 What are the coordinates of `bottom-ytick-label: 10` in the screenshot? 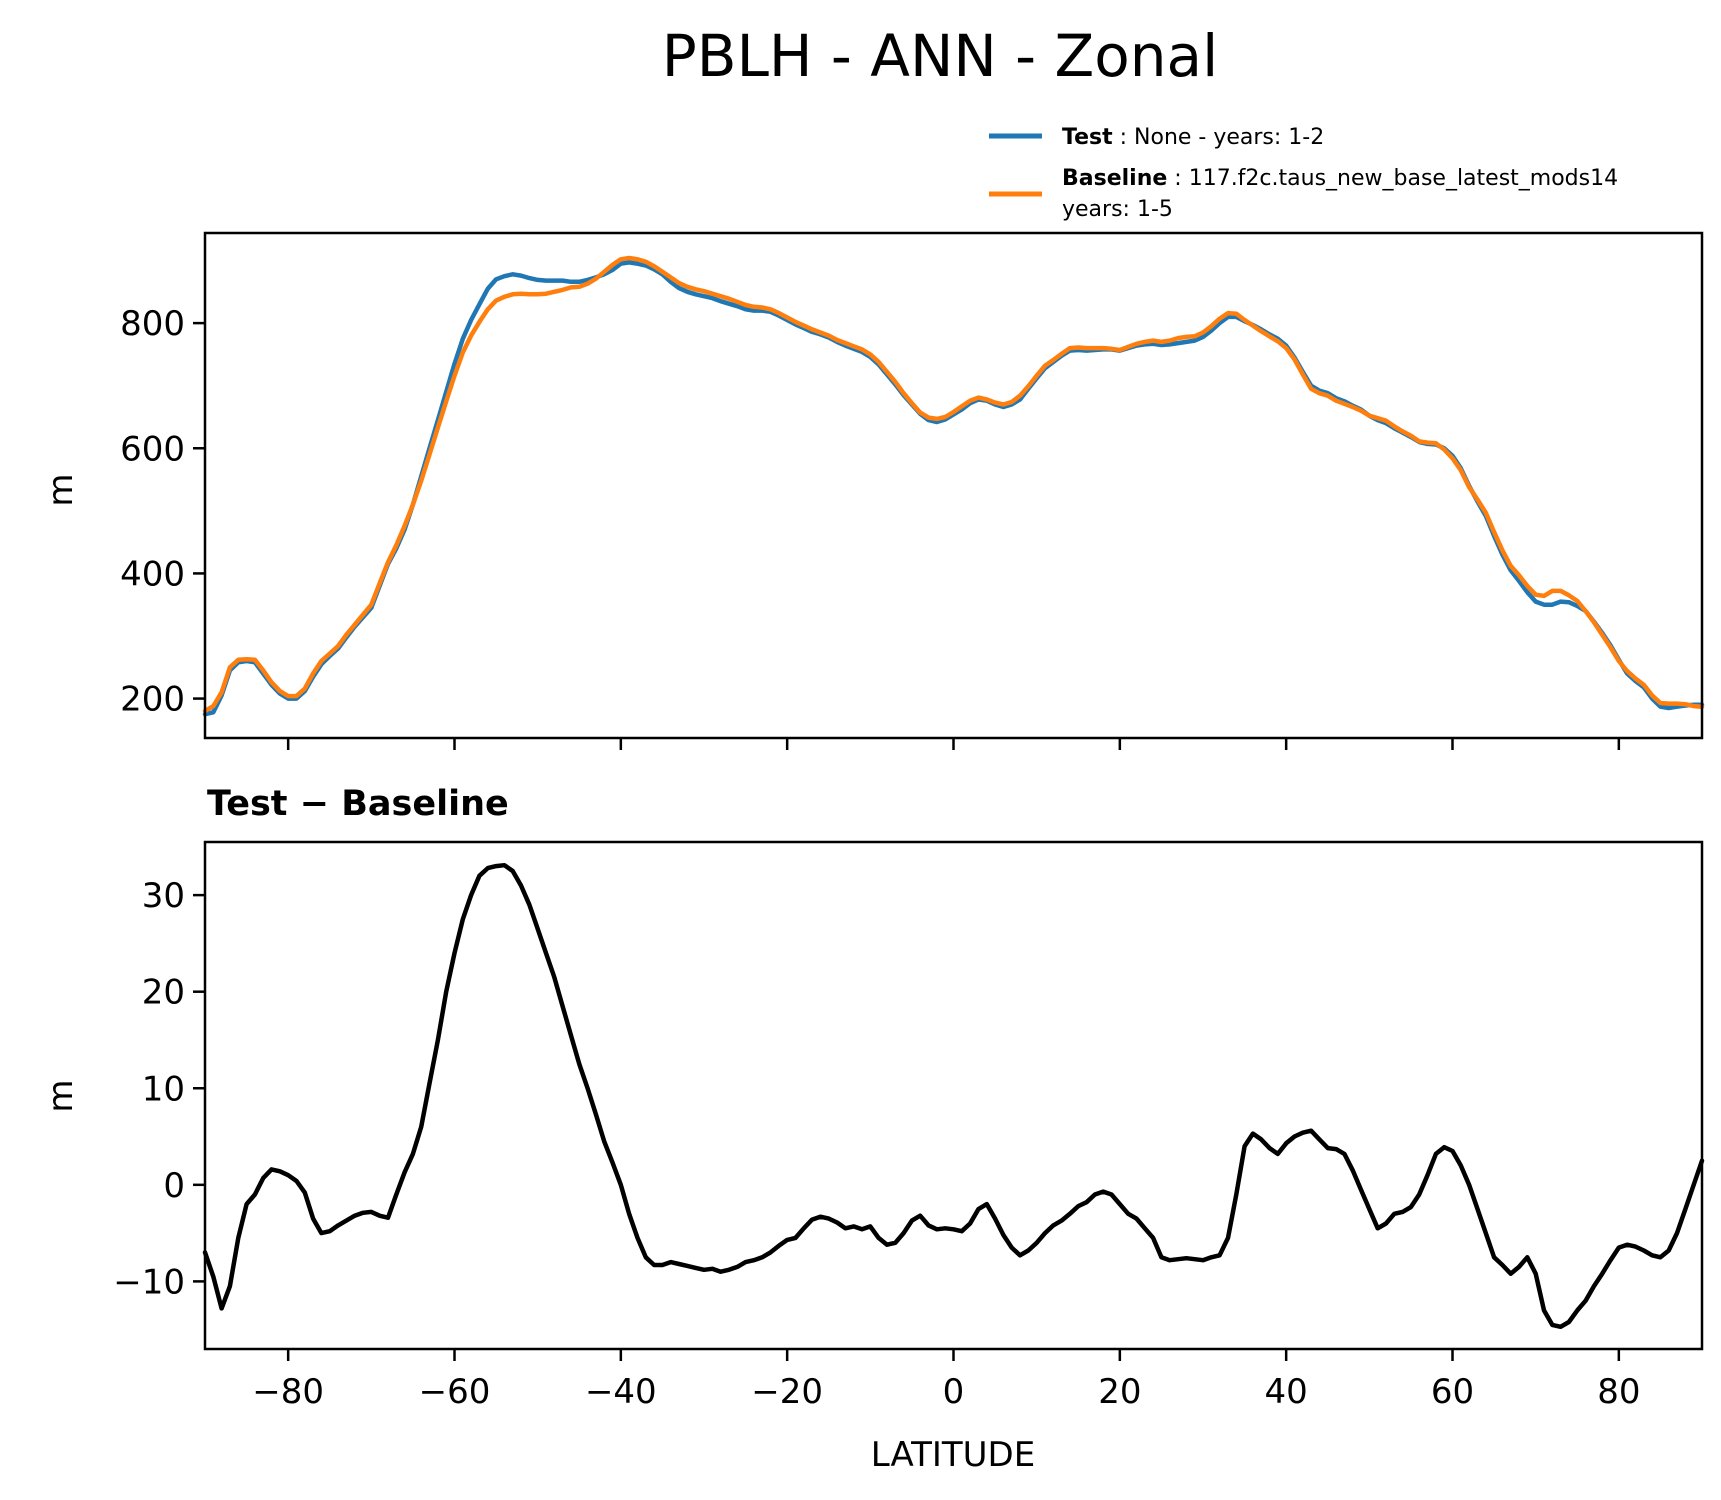 It's located at (163, 1089).